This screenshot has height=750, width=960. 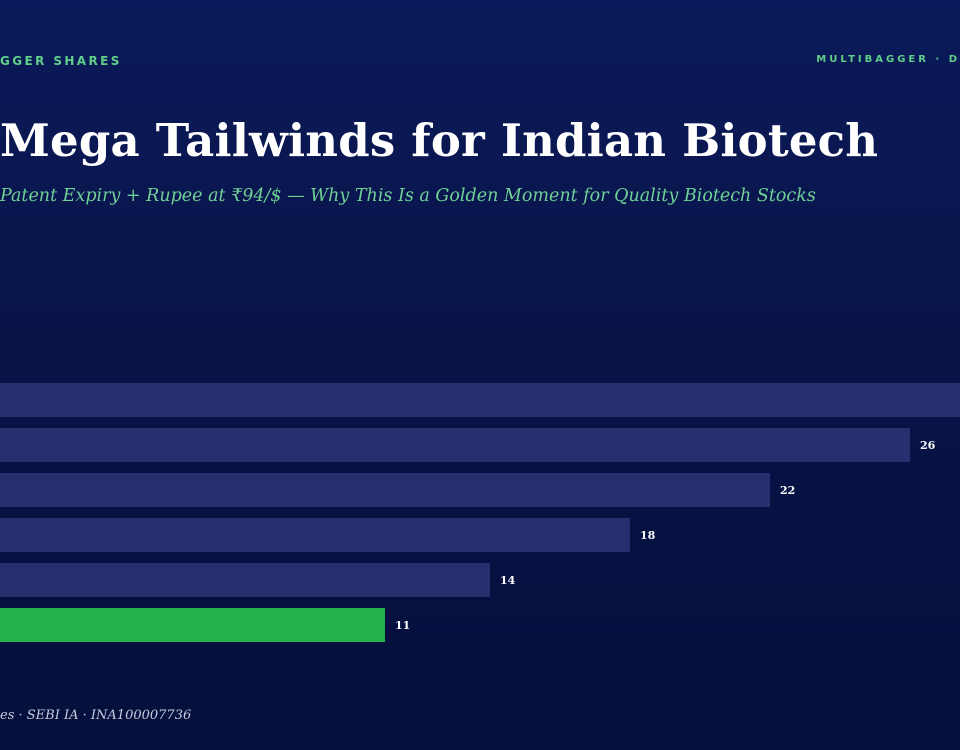 What do you see at coordinates (787, 490) in the screenshot?
I see `bar-value-label-2: 22` at bounding box center [787, 490].